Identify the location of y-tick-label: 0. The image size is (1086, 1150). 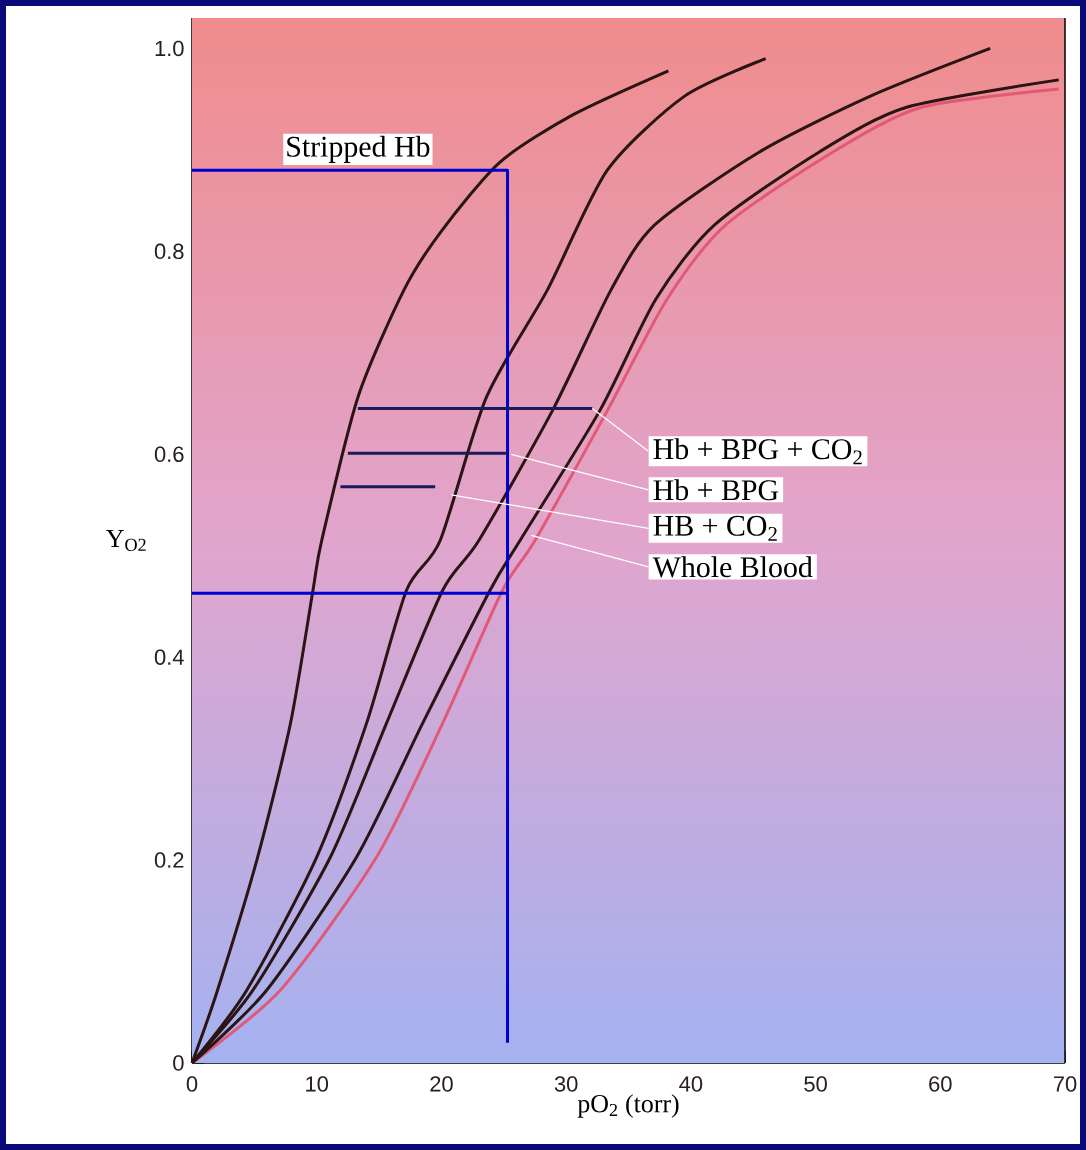
(178, 1063).